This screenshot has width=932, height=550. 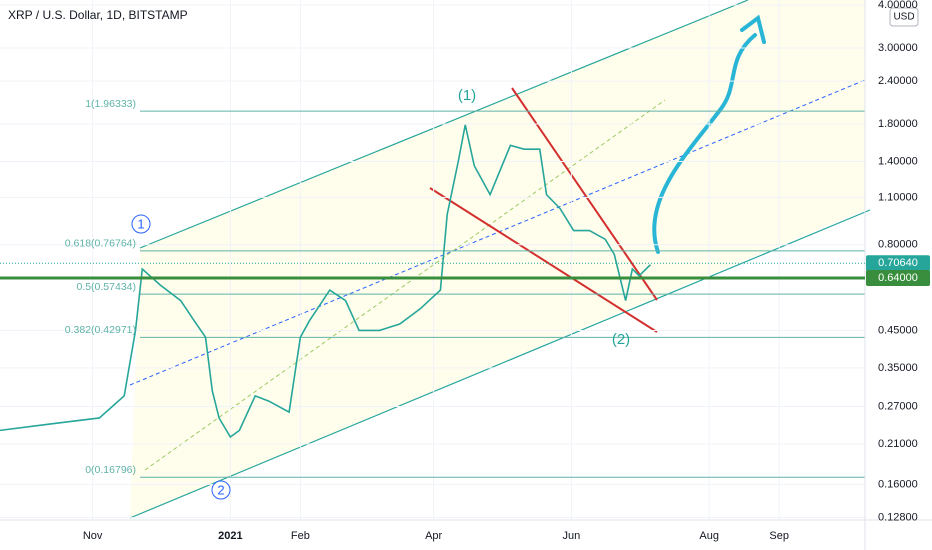 What do you see at coordinates (898, 124) in the screenshot?
I see `y-tick-label: 1.80000` at bounding box center [898, 124].